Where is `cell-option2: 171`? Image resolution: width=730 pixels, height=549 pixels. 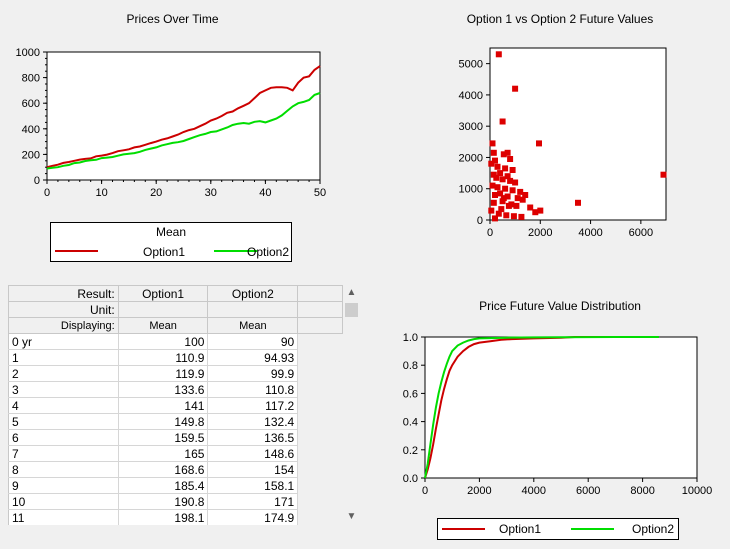
cell-option2: 171 is located at coordinates (253, 501).